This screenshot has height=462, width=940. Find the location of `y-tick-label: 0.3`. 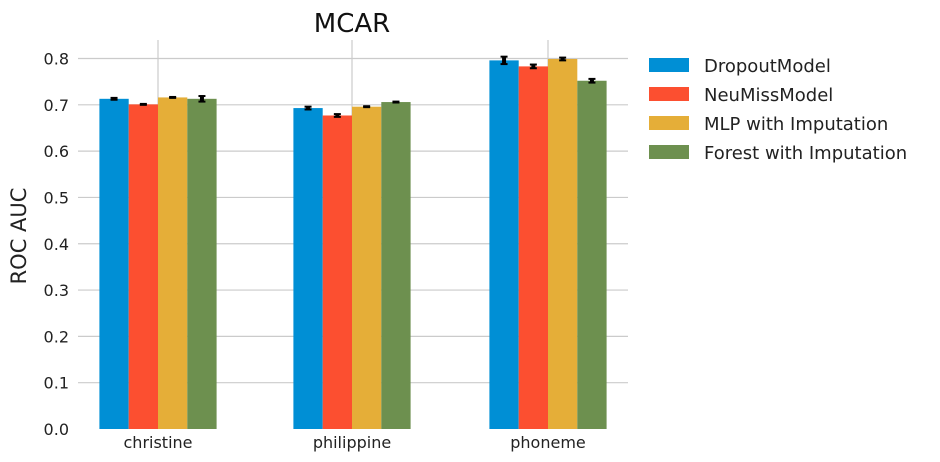

y-tick-label: 0.3 is located at coordinates (56, 290).